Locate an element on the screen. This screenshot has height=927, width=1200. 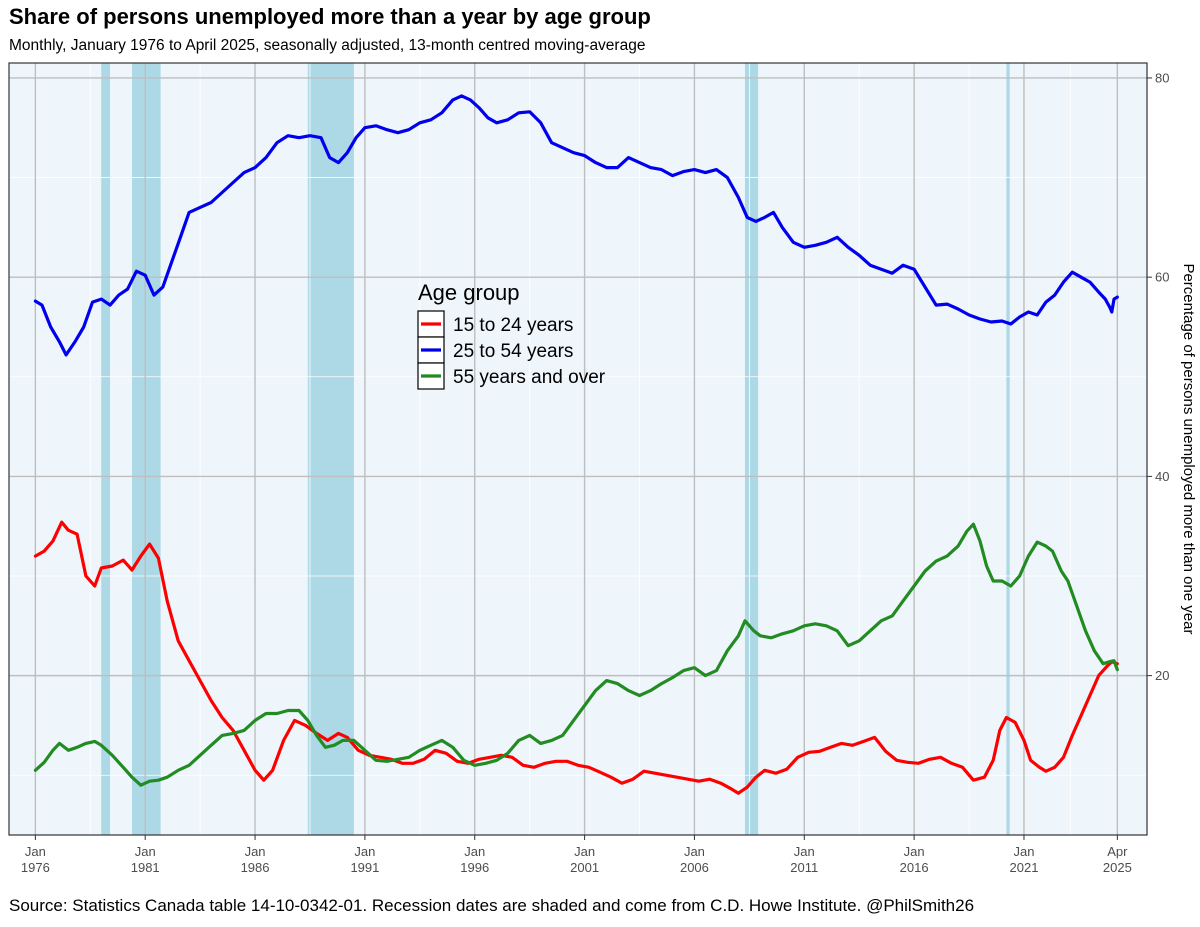
x-tick-label-10-year: 2021 is located at coordinates (1024, 867).